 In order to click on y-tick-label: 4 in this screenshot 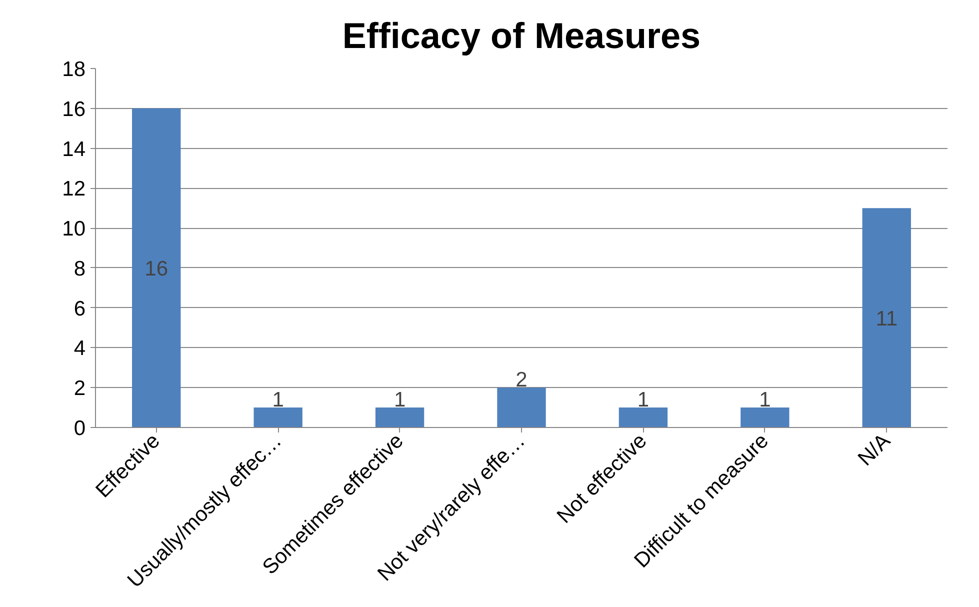, I will do `click(80, 348)`.